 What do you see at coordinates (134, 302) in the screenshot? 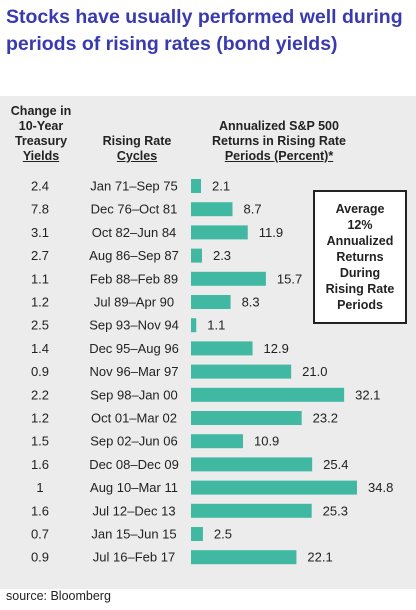
I see `cycle-label: Jul 89–Apr 90` at bounding box center [134, 302].